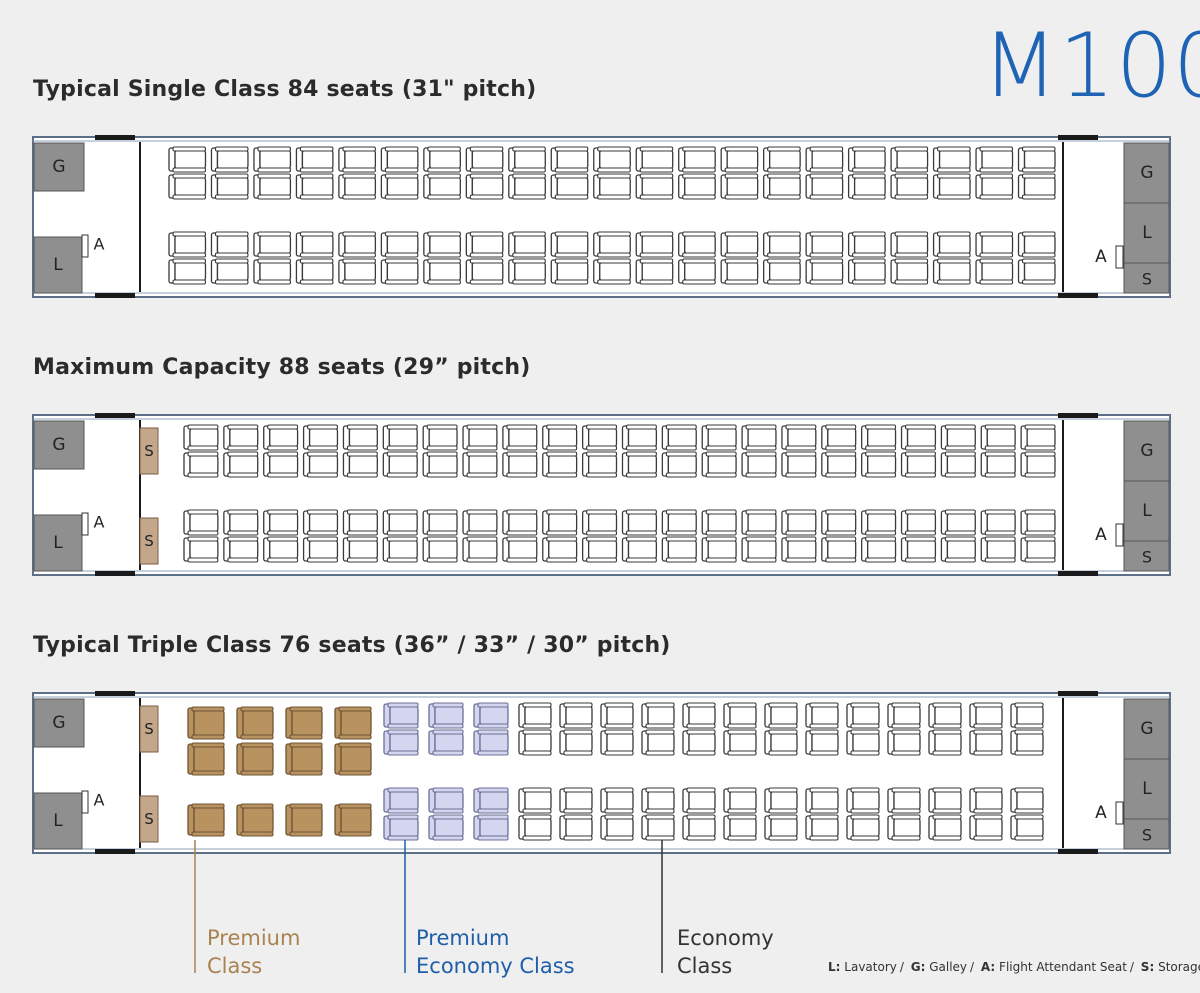 The image size is (1200, 993). I want to click on rear-monuments: G L S A, so click(1132, 496).